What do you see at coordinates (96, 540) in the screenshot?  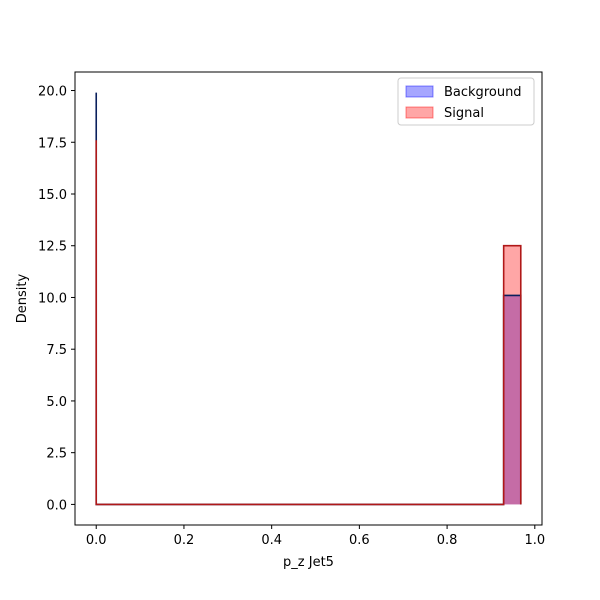 I see `x-tick-label-0: 0.0` at bounding box center [96, 540].